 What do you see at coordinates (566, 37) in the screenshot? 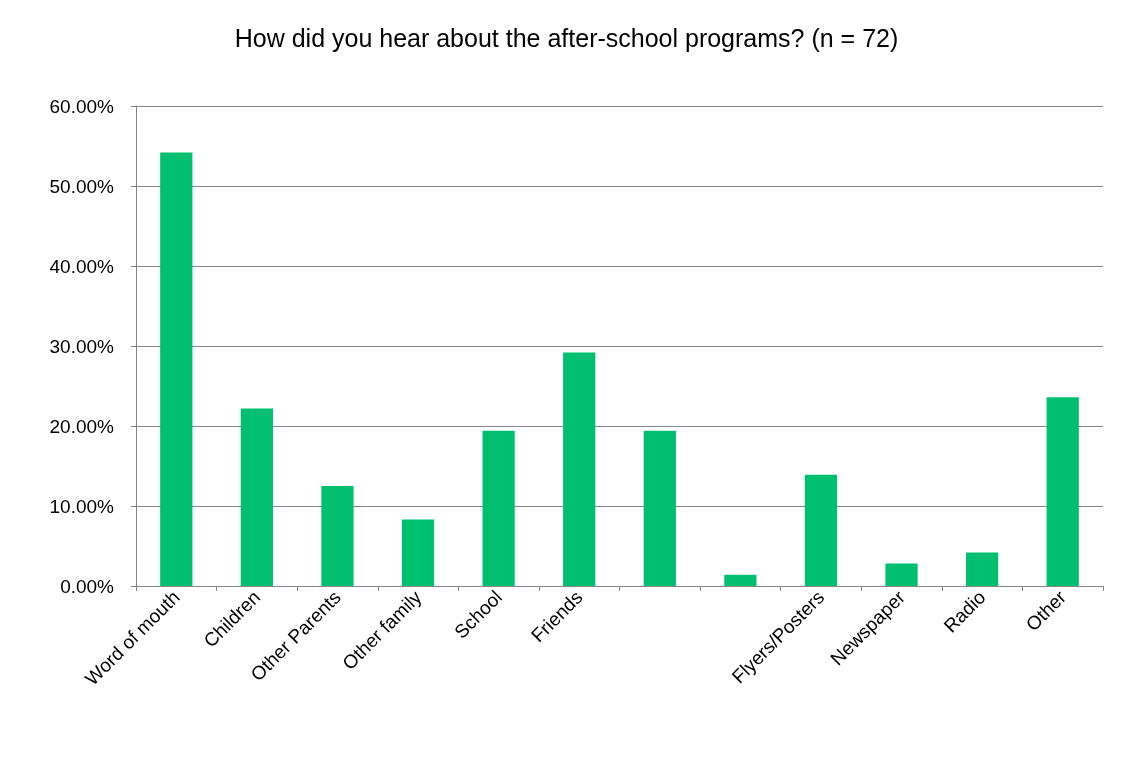
I see `chart-title: How did you hear about the after-school programs? (n = 72)` at bounding box center [566, 37].